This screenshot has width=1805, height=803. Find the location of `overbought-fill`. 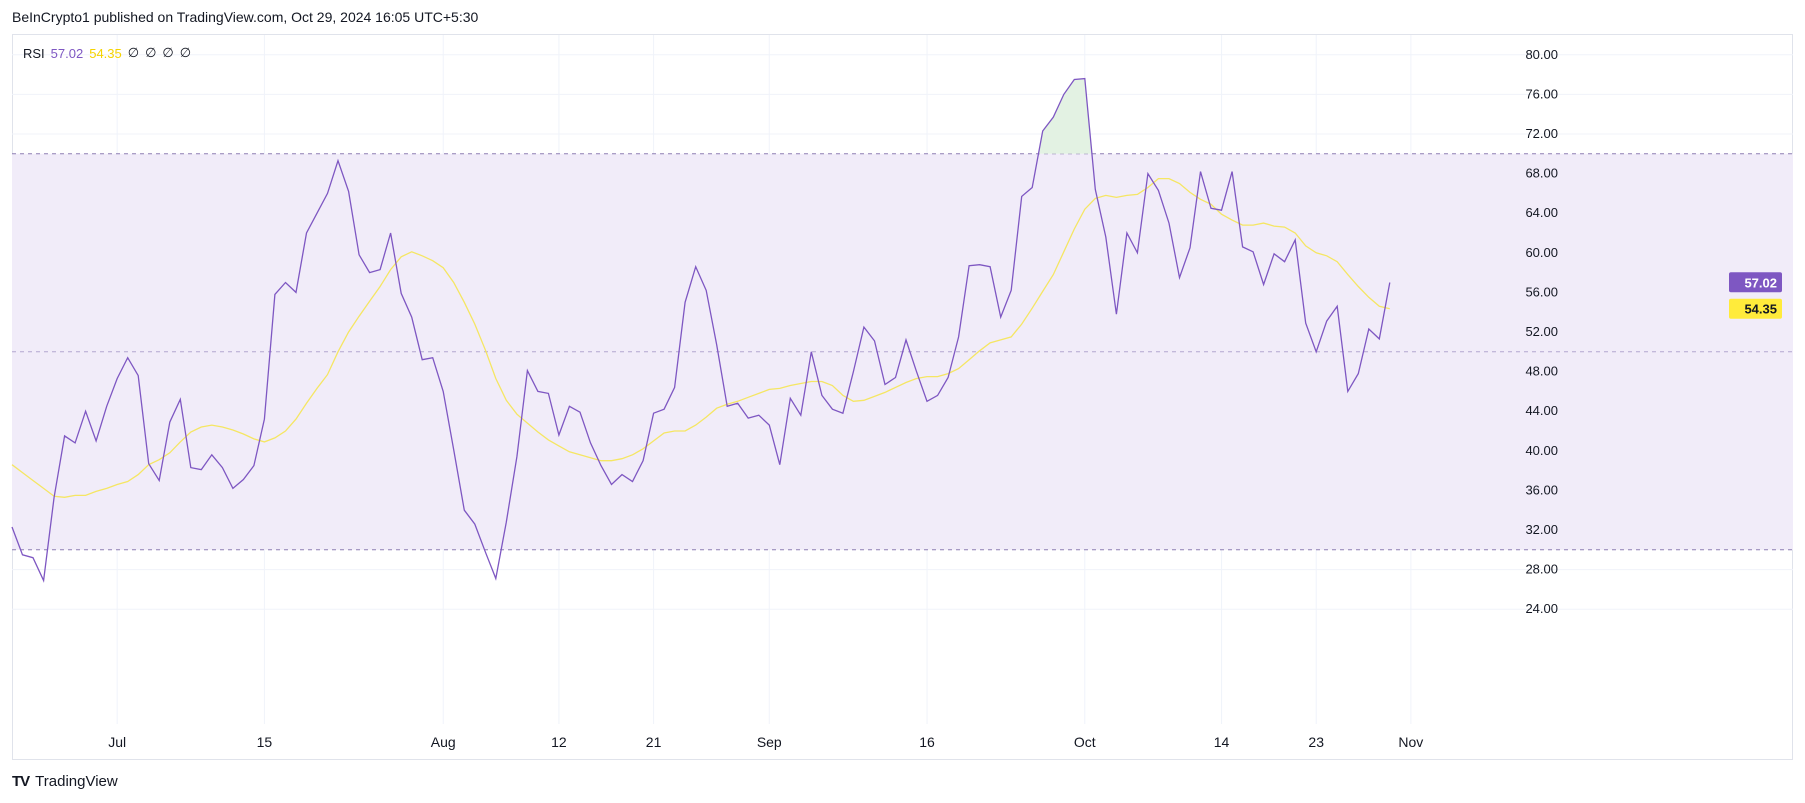

overbought-fill is located at coordinates (1065, 116).